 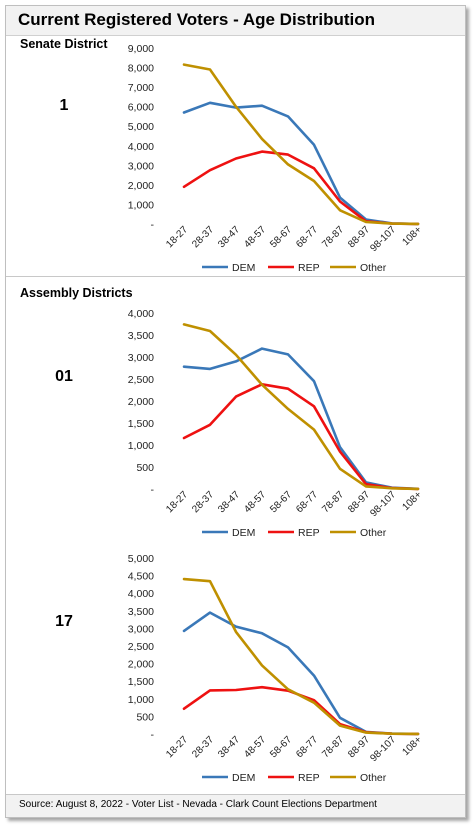 What do you see at coordinates (141, 49) in the screenshot?
I see `y-tick-label: 9,000` at bounding box center [141, 49].